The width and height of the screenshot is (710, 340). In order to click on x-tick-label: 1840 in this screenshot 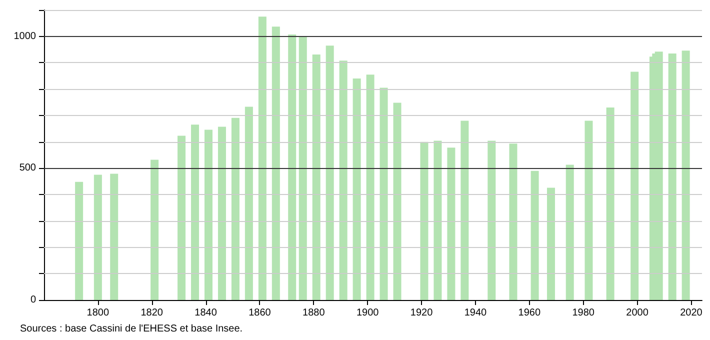, I will do `click(206, 313)`.